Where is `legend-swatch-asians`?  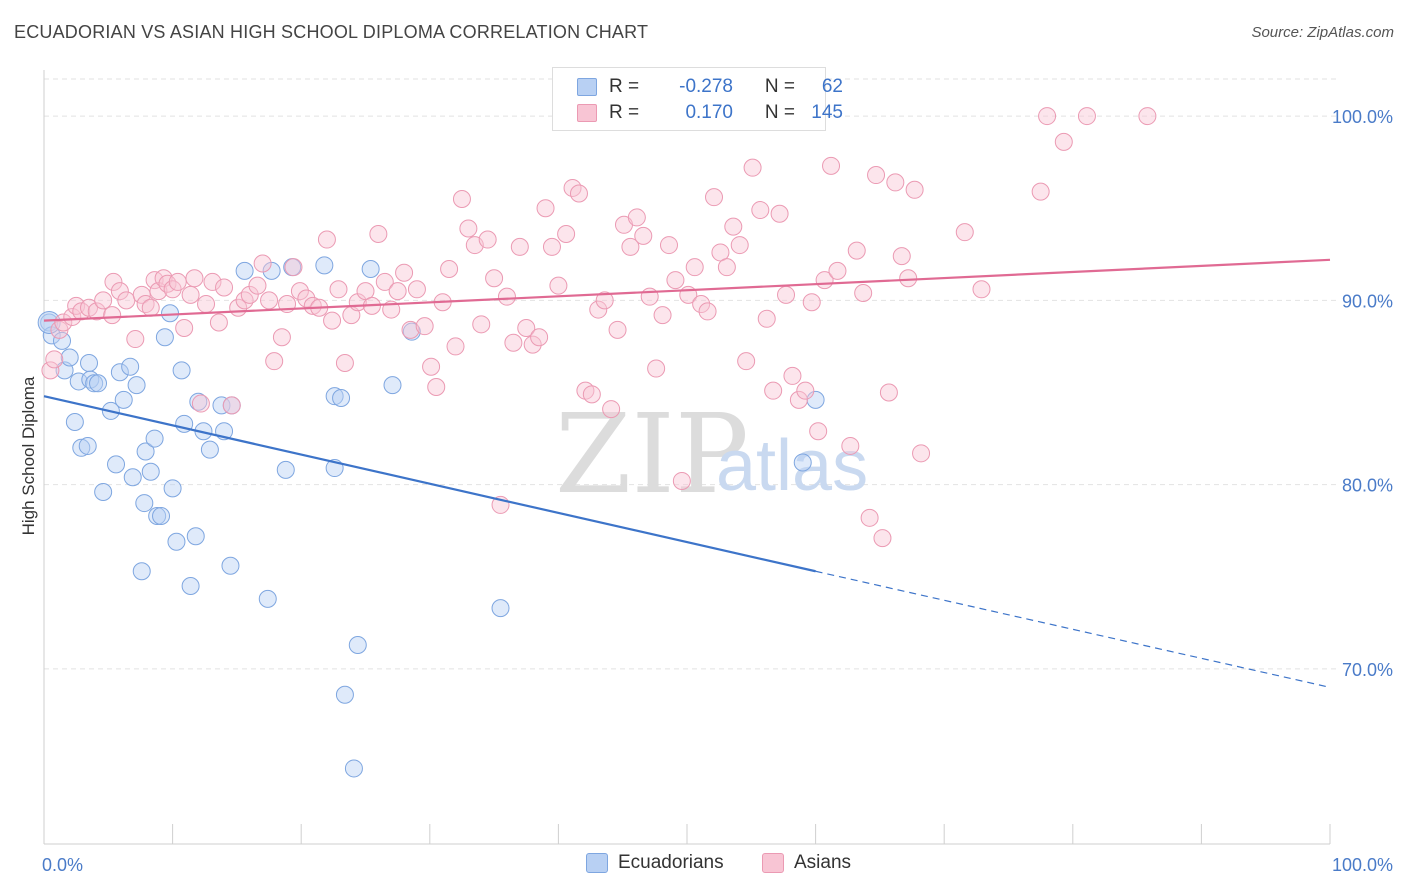
legend-swatch-asians is located at coordinates (587, 113).